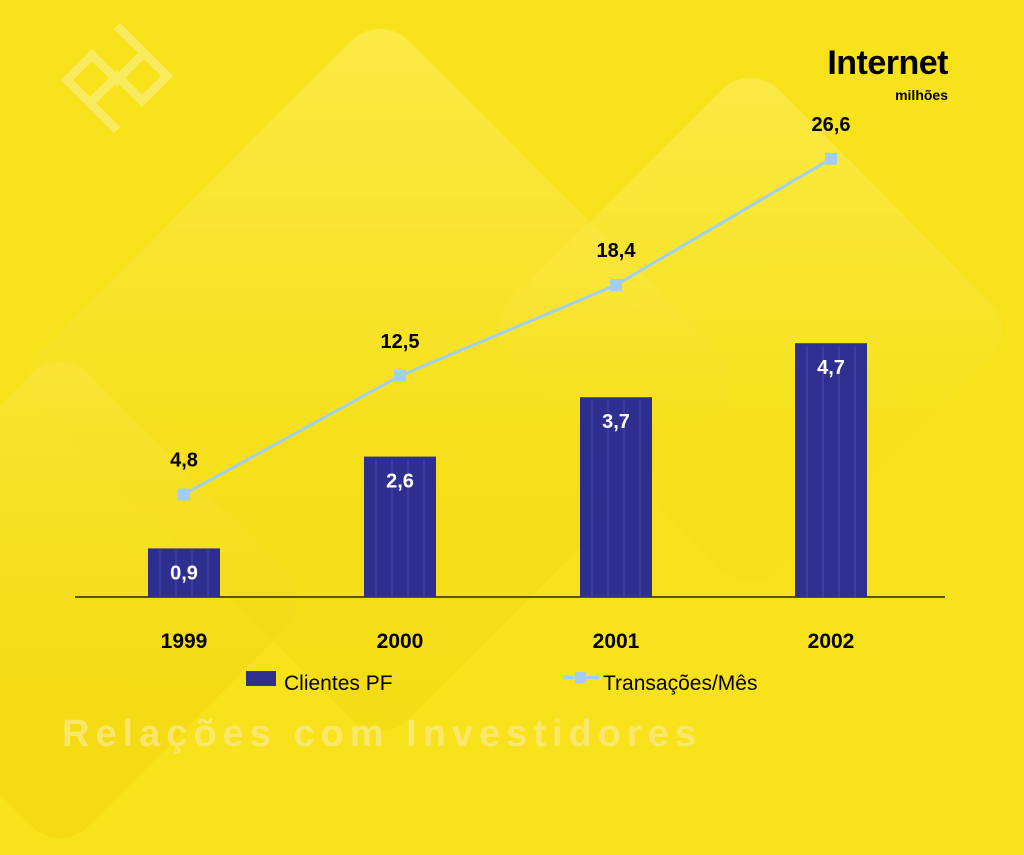 This screenshot has width=1024, height=855. I want to click on legend-label-bar: Clientes PF, so click(338, 683).